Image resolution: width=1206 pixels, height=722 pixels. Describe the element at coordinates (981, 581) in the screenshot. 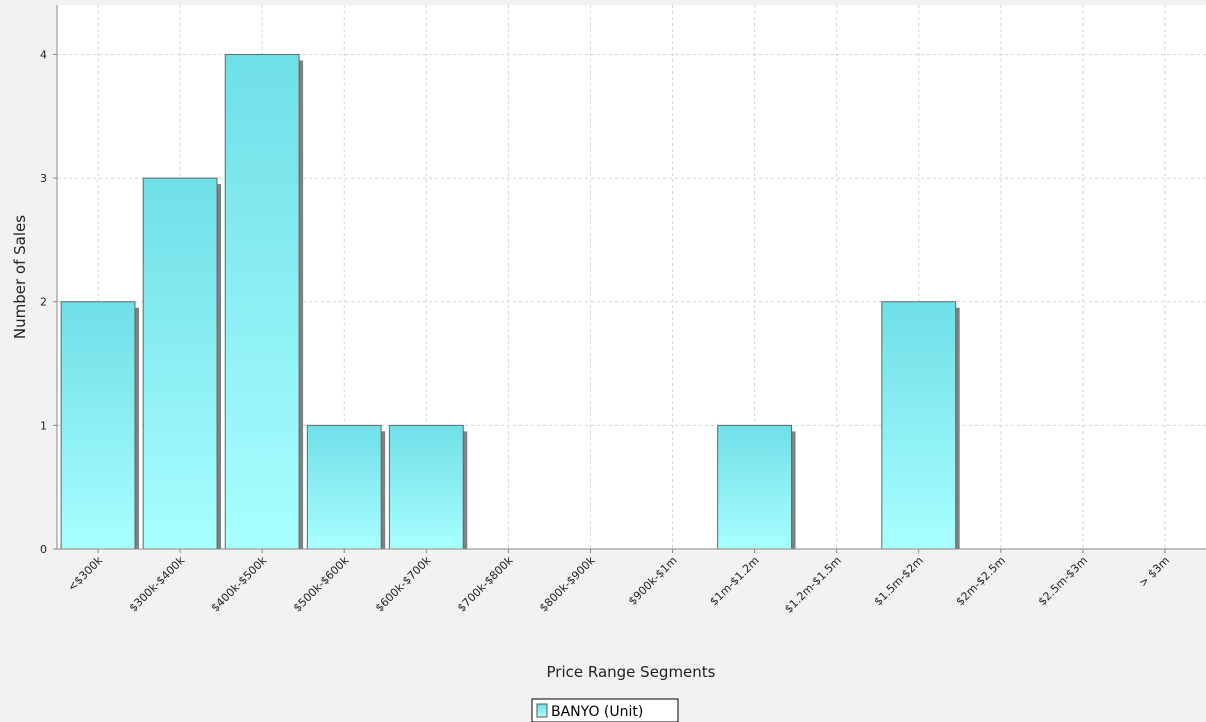

I see `x-tick-label: $2m-$2.5m` at that location.